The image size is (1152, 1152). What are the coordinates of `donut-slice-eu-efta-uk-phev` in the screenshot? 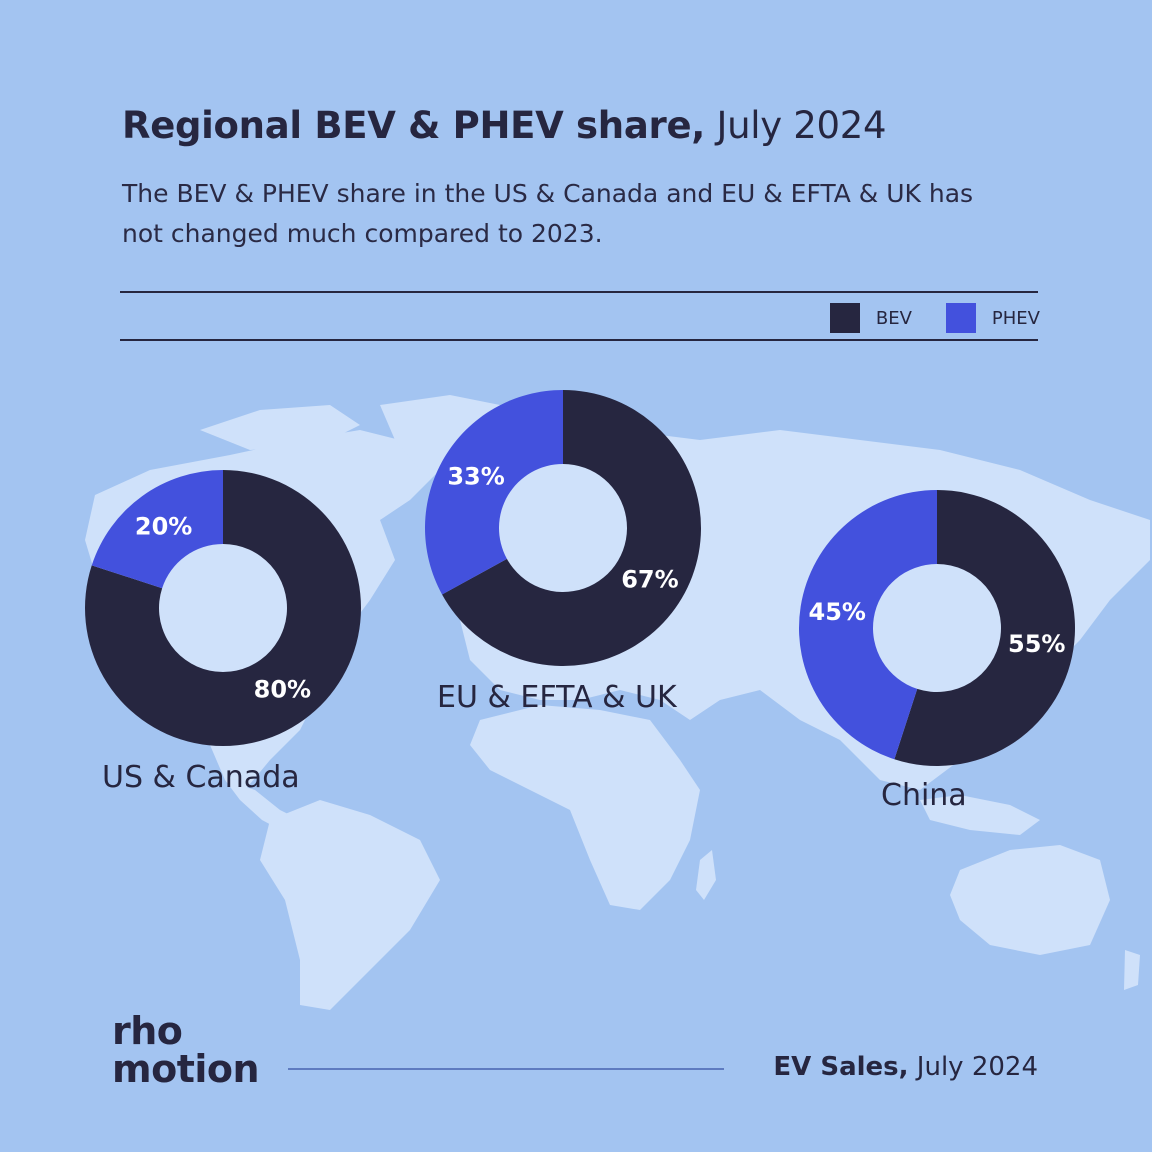 It's located at (493, 492).